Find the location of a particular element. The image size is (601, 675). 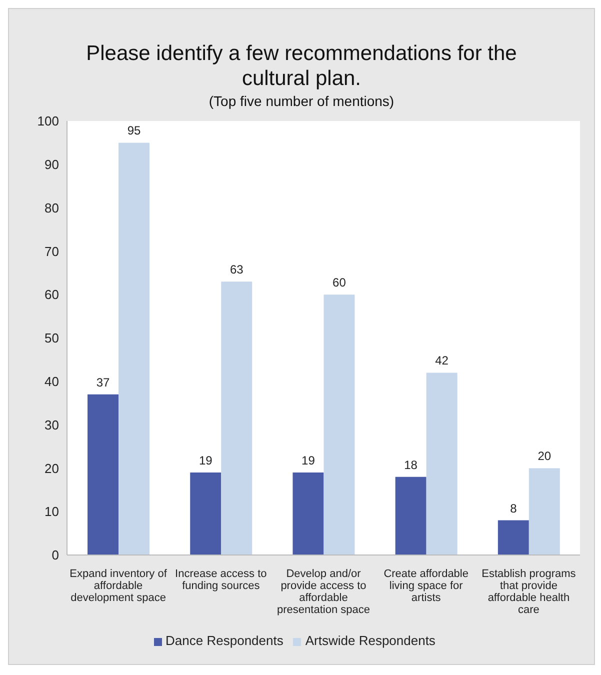

x-tick-label: Create affordable living space for artists is located at coordinates (426, 586).